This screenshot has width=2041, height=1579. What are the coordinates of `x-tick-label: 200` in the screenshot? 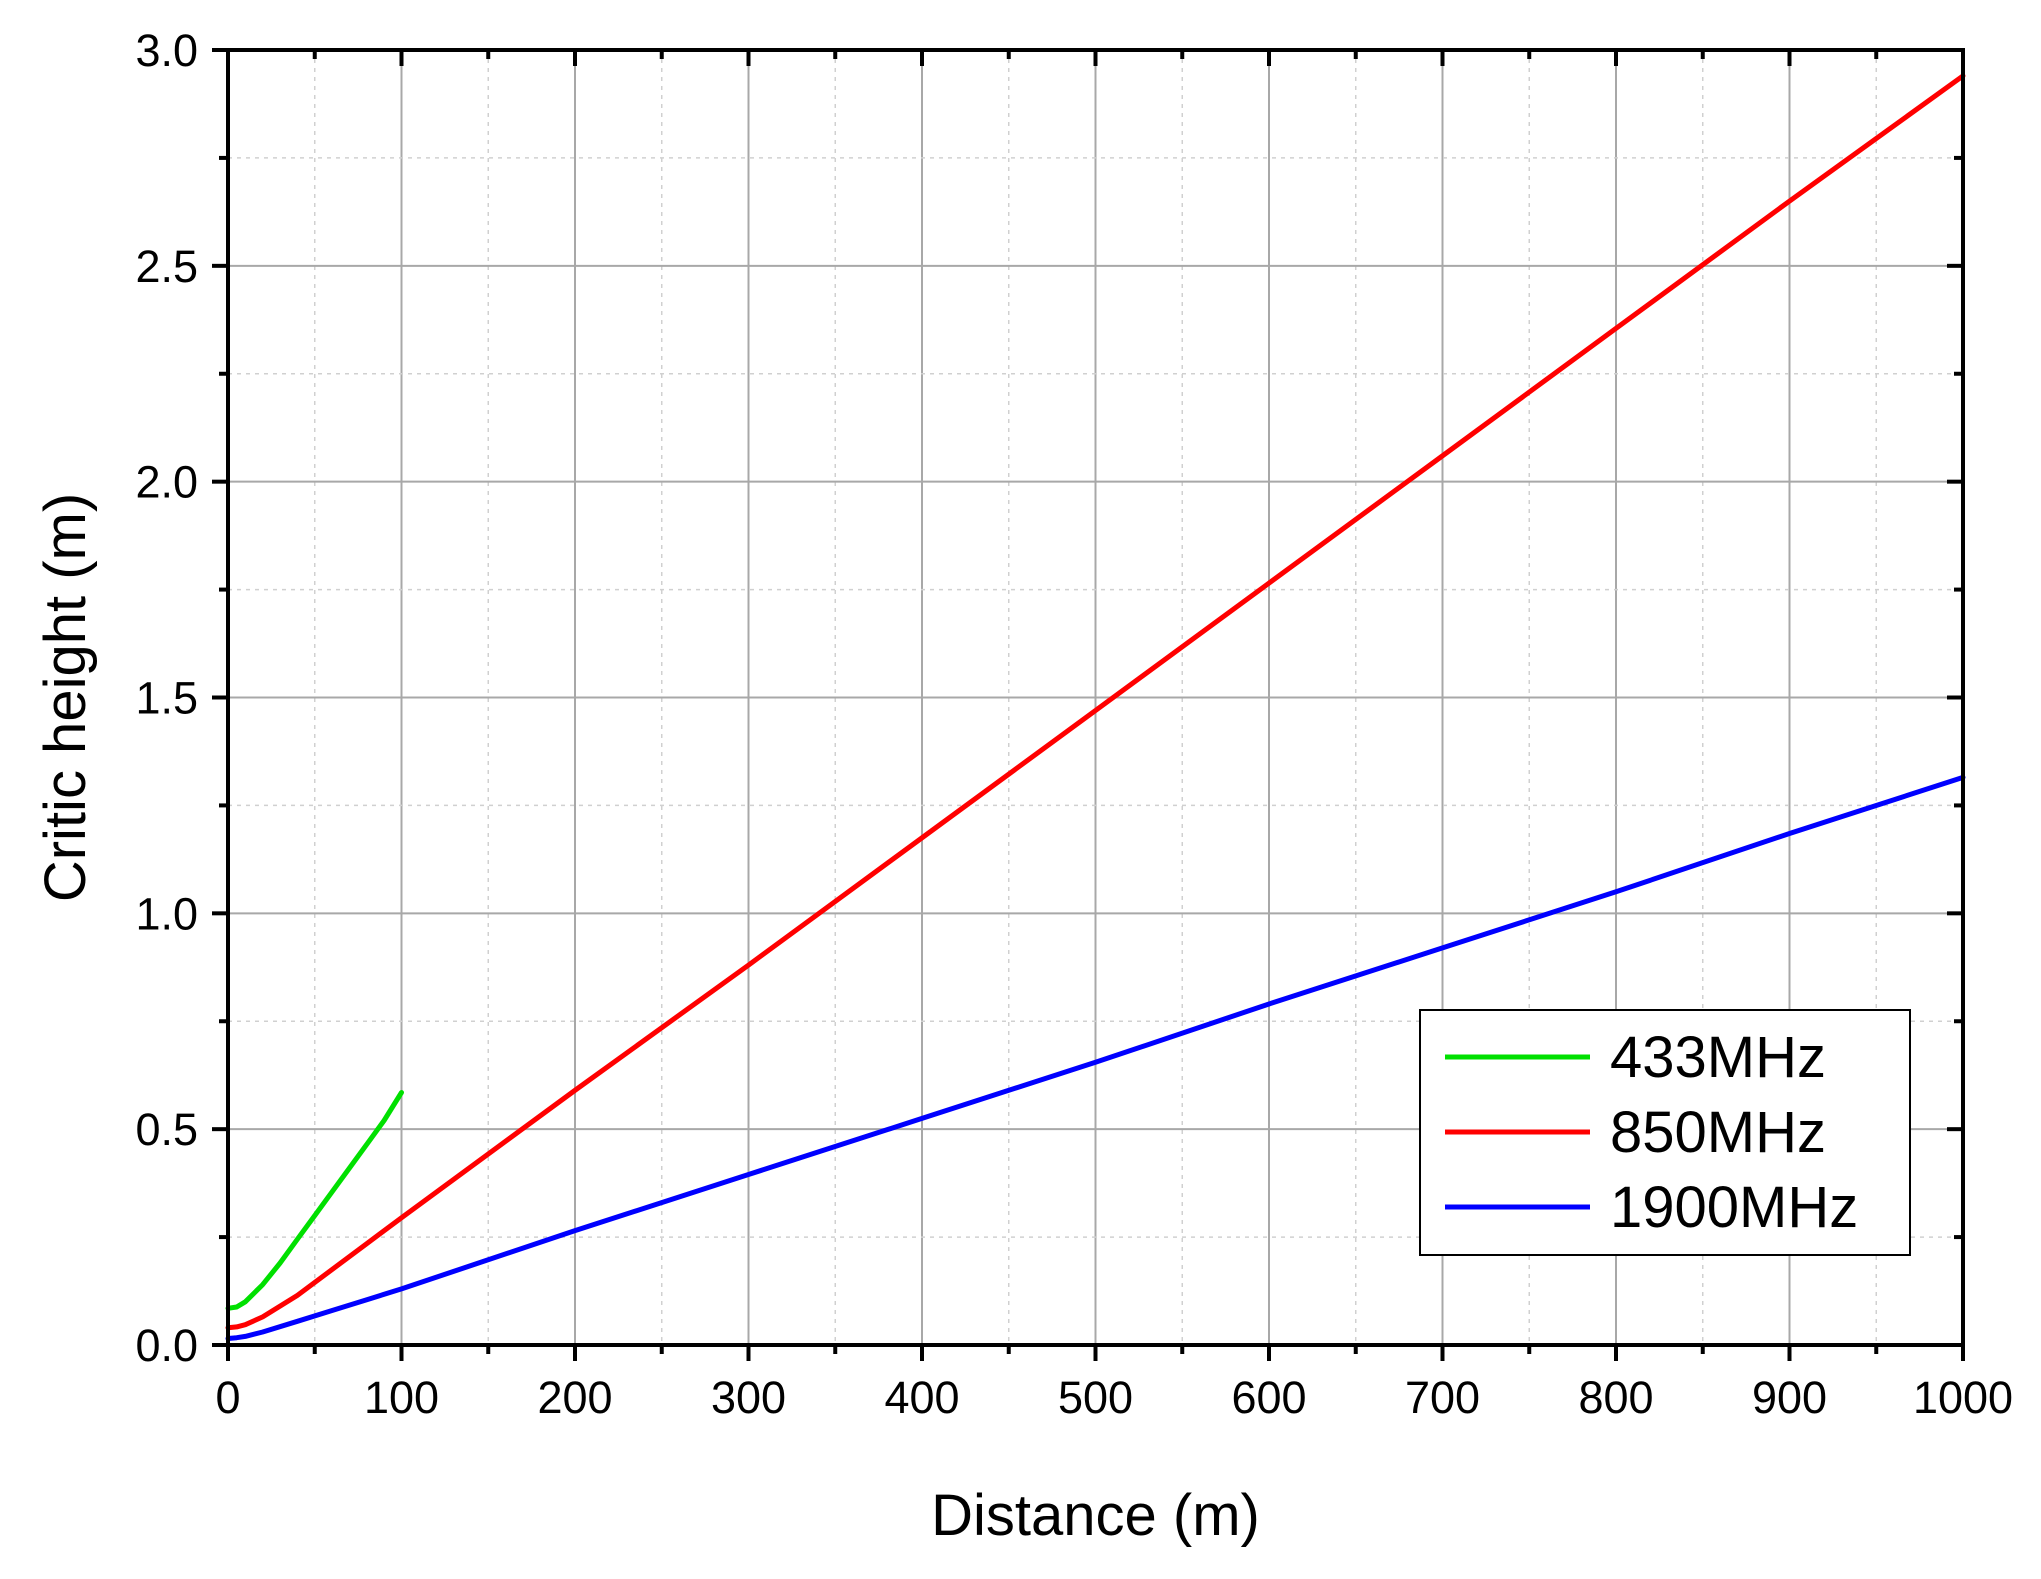 It's located at (574, 1397).